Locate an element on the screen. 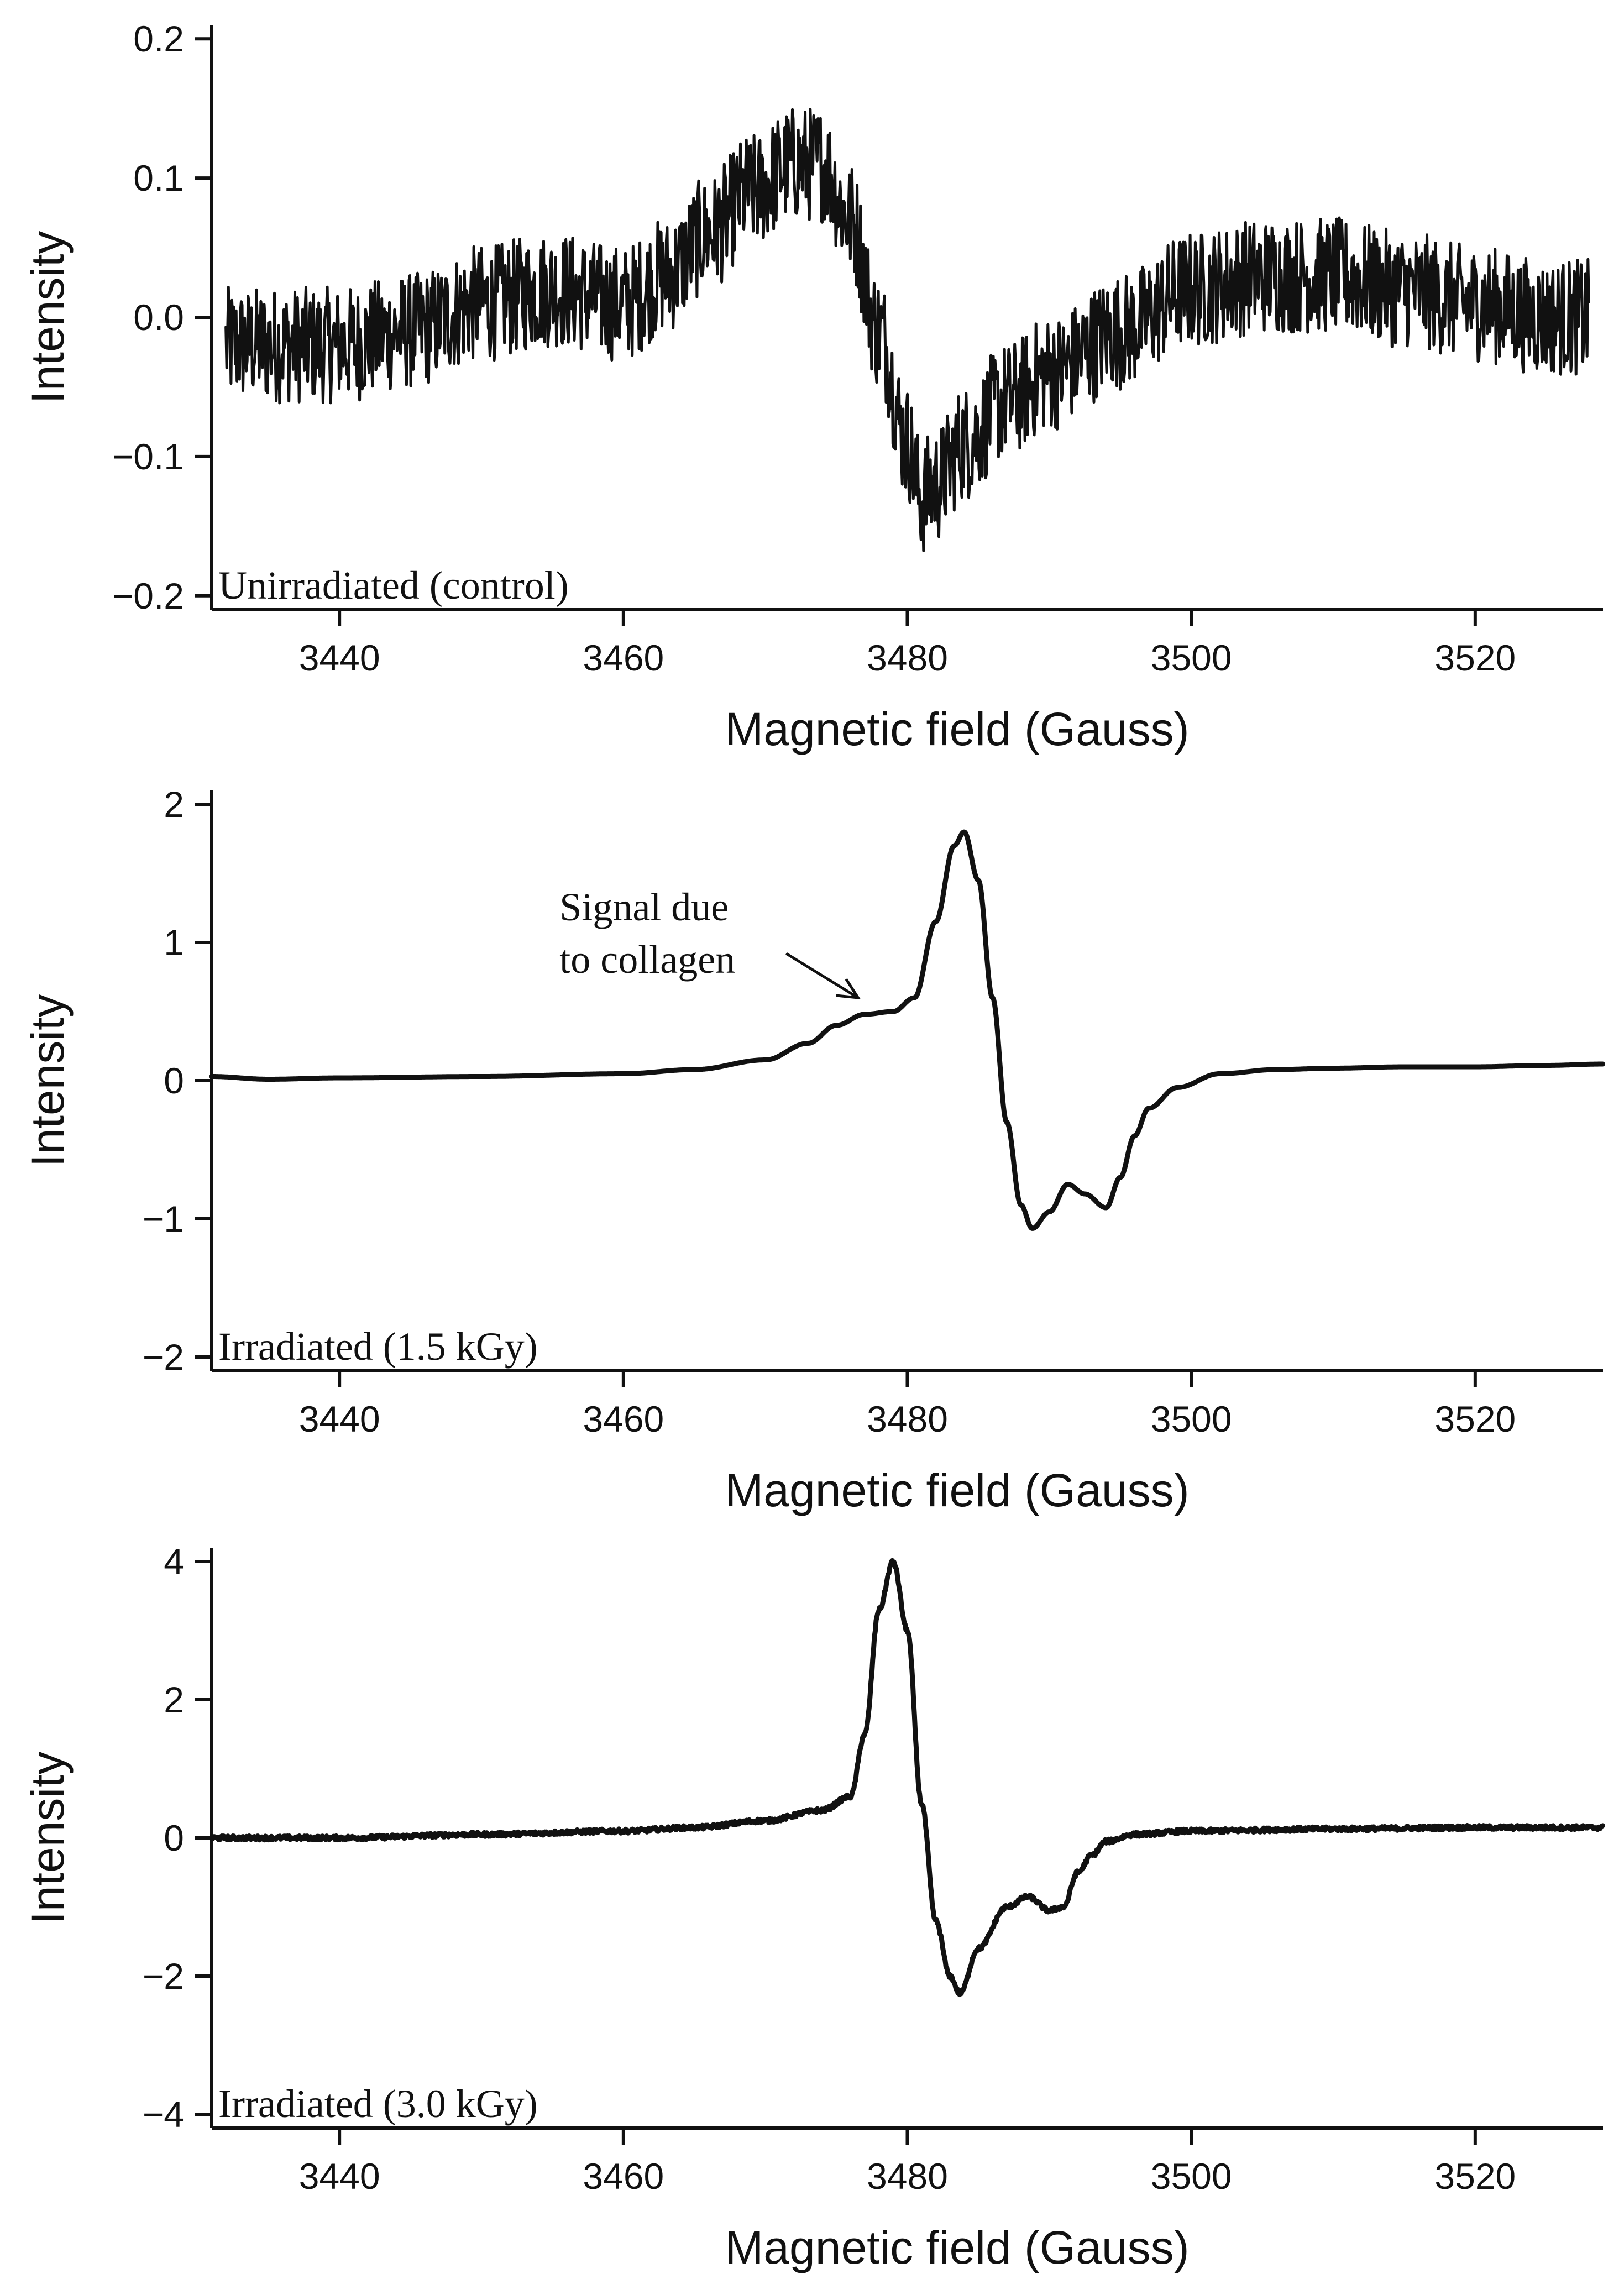  annotation-text-line2: to collagen is located at coordinates (647, 959).